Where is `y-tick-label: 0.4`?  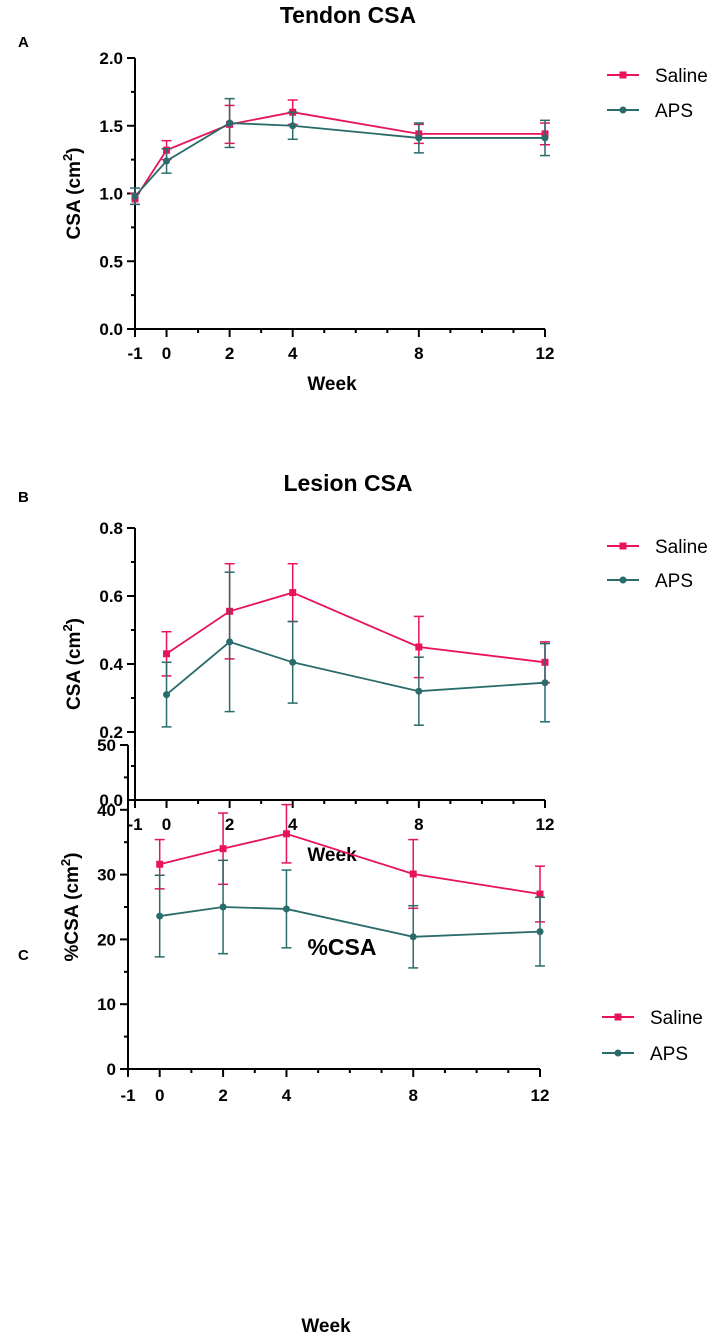
y-tick-label: 0.4 is located at coordinates (111, 664).